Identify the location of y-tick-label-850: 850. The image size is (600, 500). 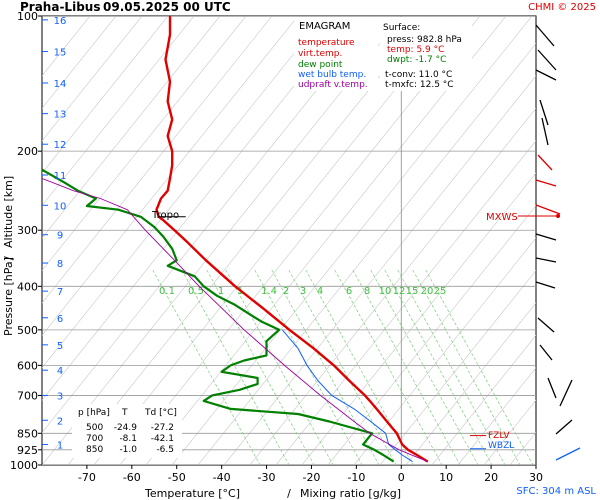
(27, 433).